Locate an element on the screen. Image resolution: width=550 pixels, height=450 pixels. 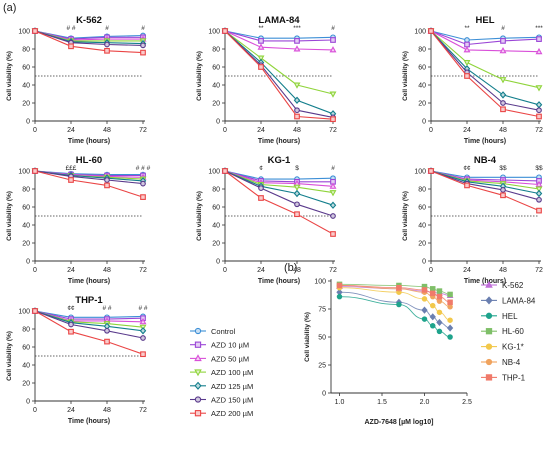
legend-item-azd-10-m: AZD 10 µM is located at coordinates (219, 345).